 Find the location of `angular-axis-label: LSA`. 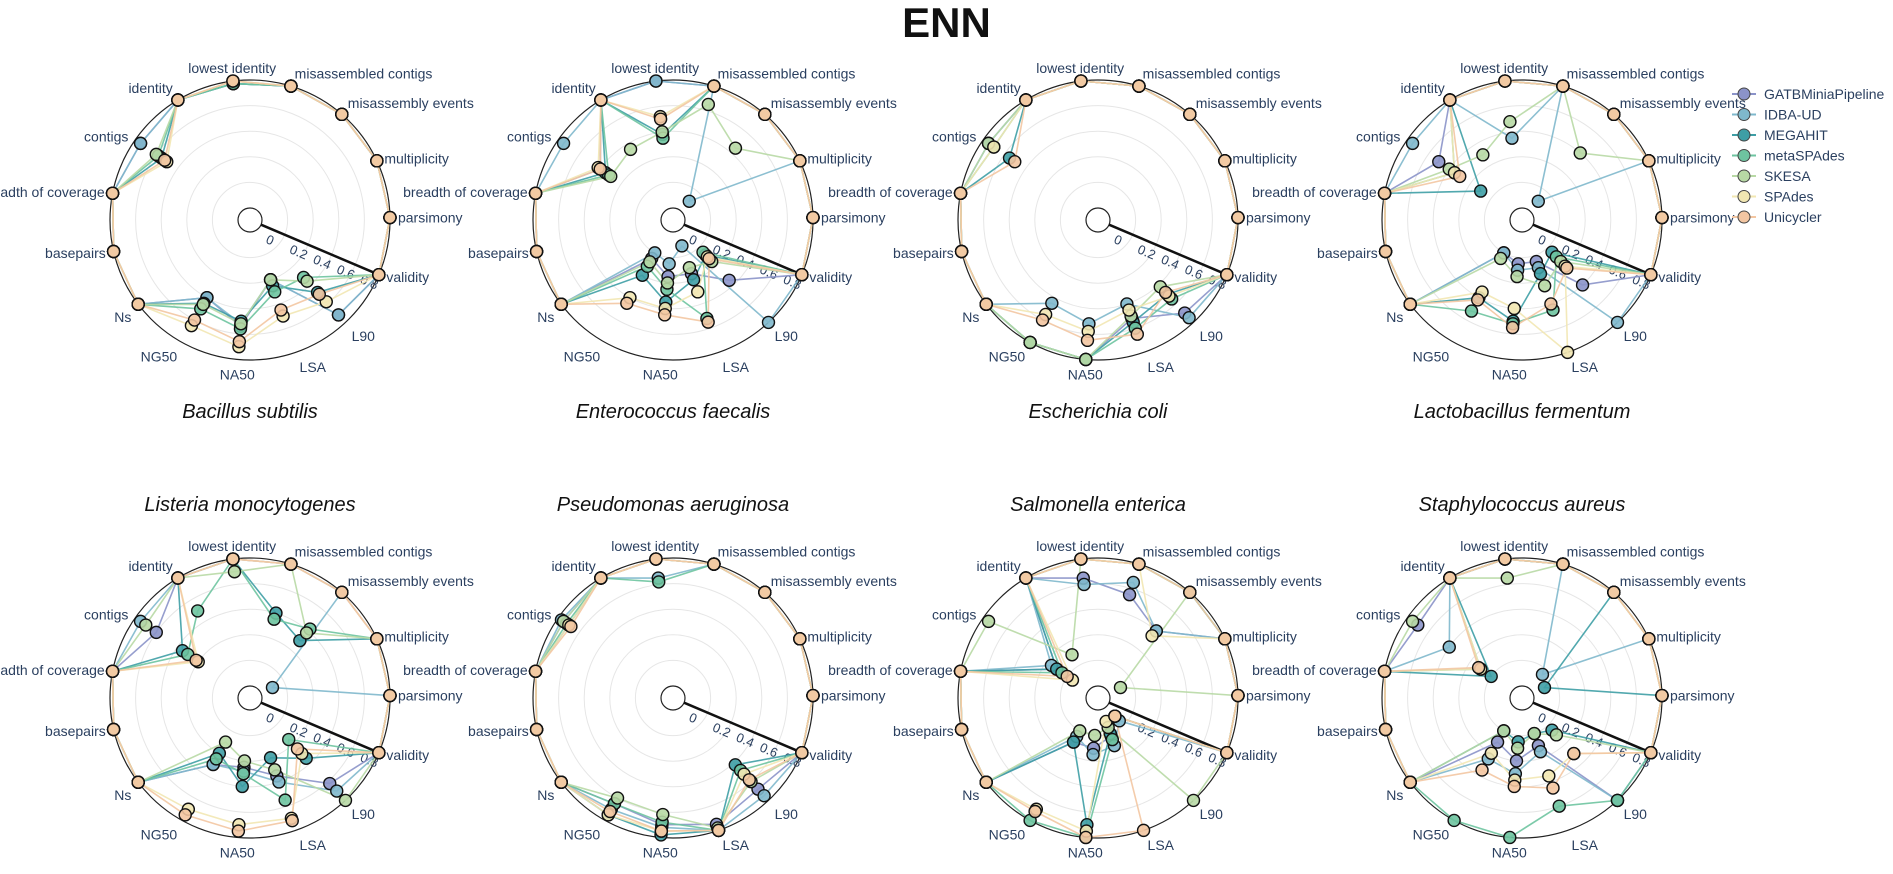

angular-axis-label: LSA is located at coordinates (1161, 367).